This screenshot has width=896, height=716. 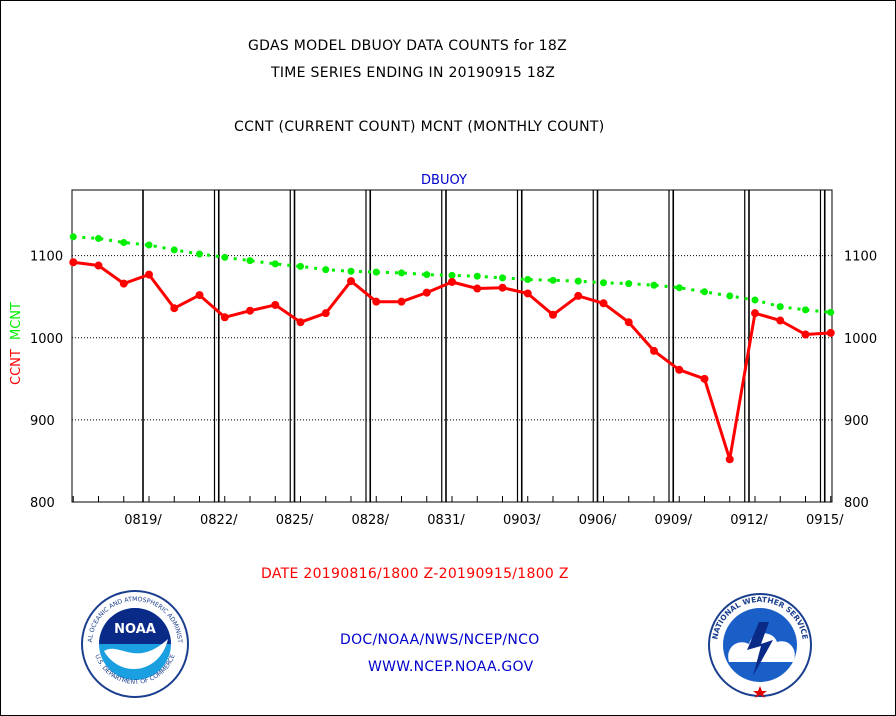 What do you see at coordinates (135, 629) in the screenshot?
I see `noaa-logo-text: NOAA` at bounding box center [135, 629].